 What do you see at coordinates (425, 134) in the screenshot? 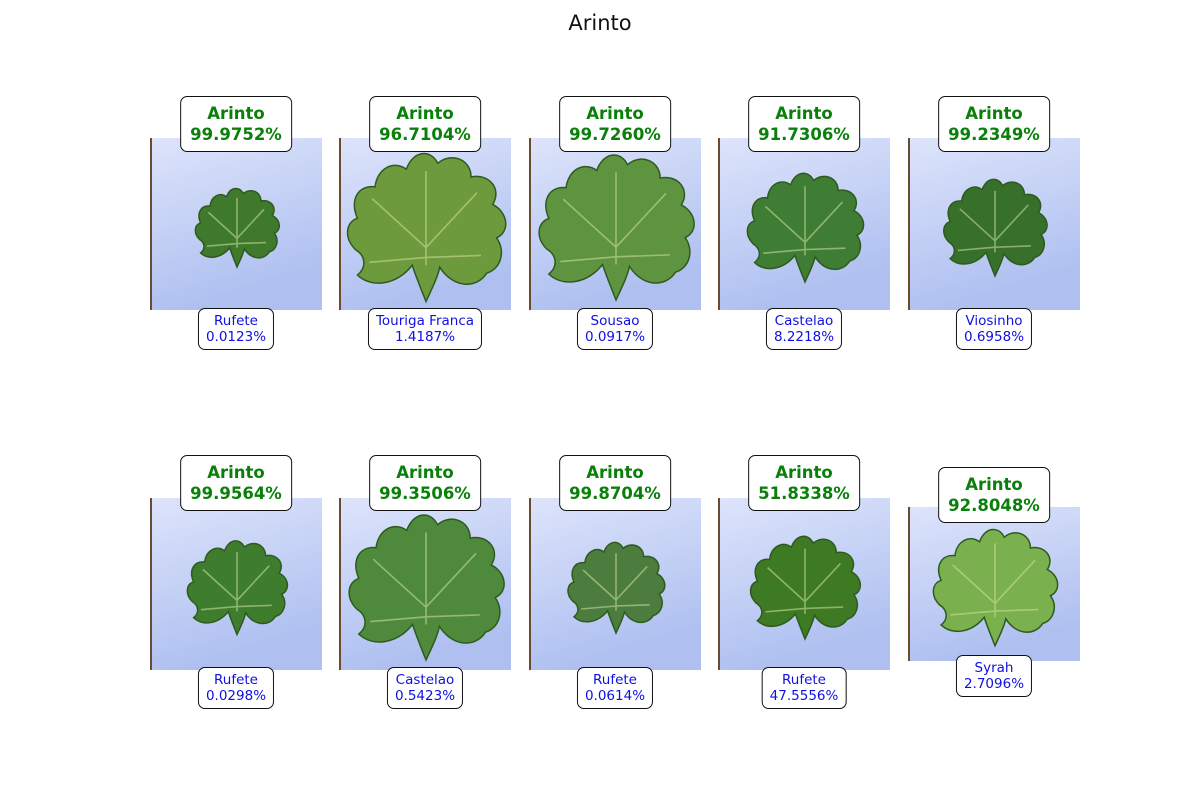
I see `top-class-probability: 96.7104%` at bounding box center [425, 134].